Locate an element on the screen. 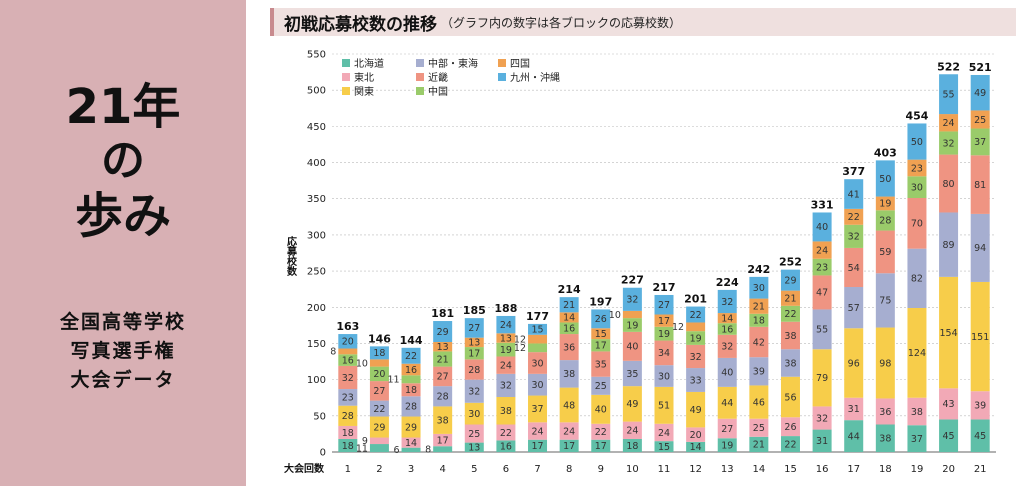  x-tick-label: 21 is located at coordinates (980, 469).